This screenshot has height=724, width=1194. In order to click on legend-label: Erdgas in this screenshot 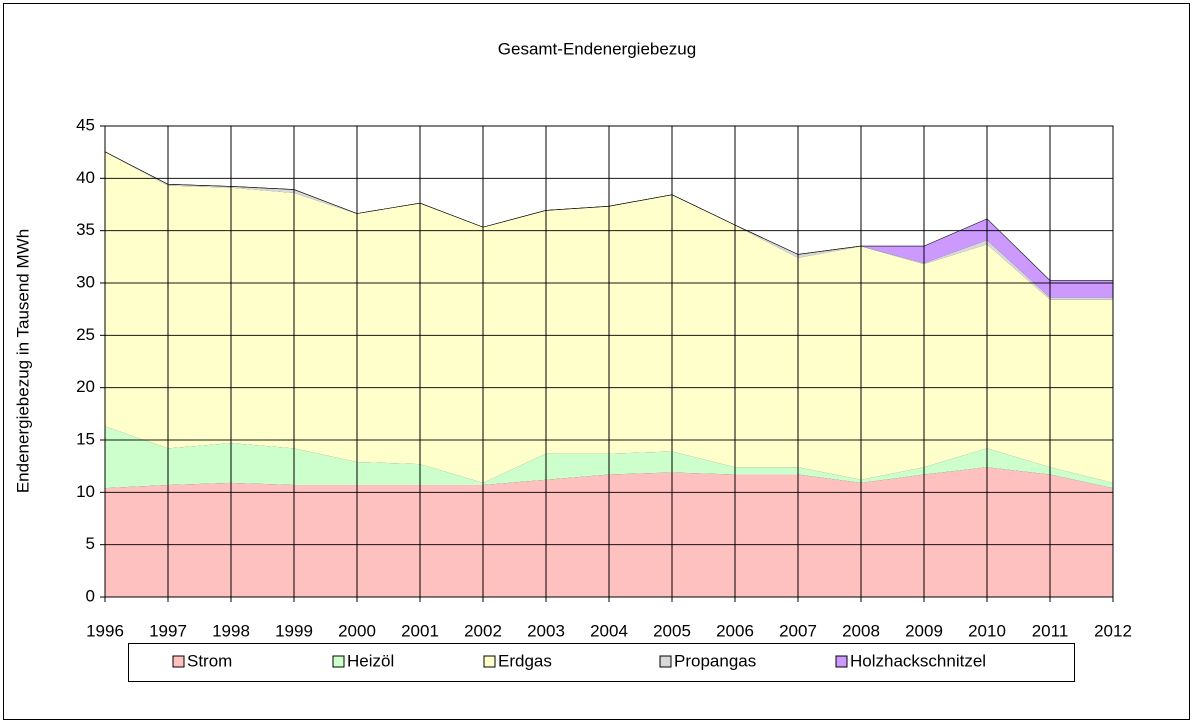, I will do `click(525, 660)`.